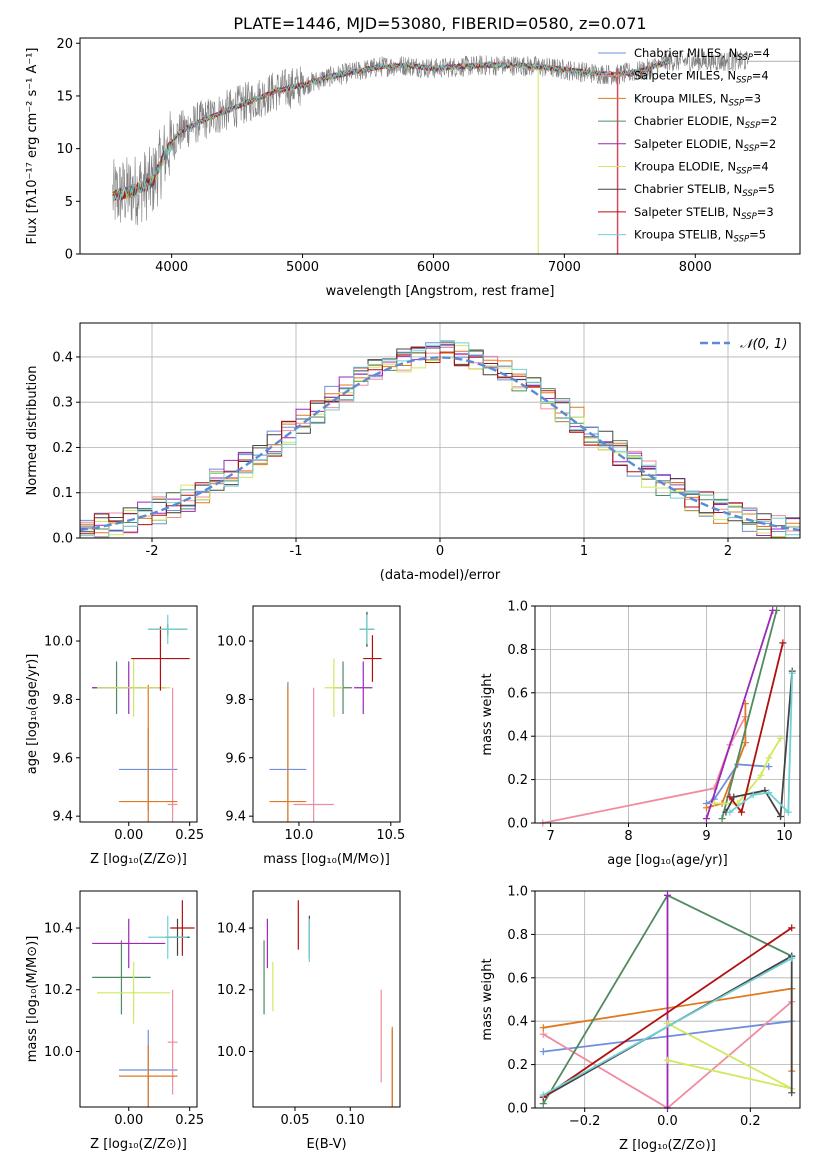 Image resolution: width=819 pixels, height=1170 pixels. What do you see at coordinates (750, 1121) in the screenshot?
I see `x-tick-label: 0.2` at bounding box center [750, 1121].